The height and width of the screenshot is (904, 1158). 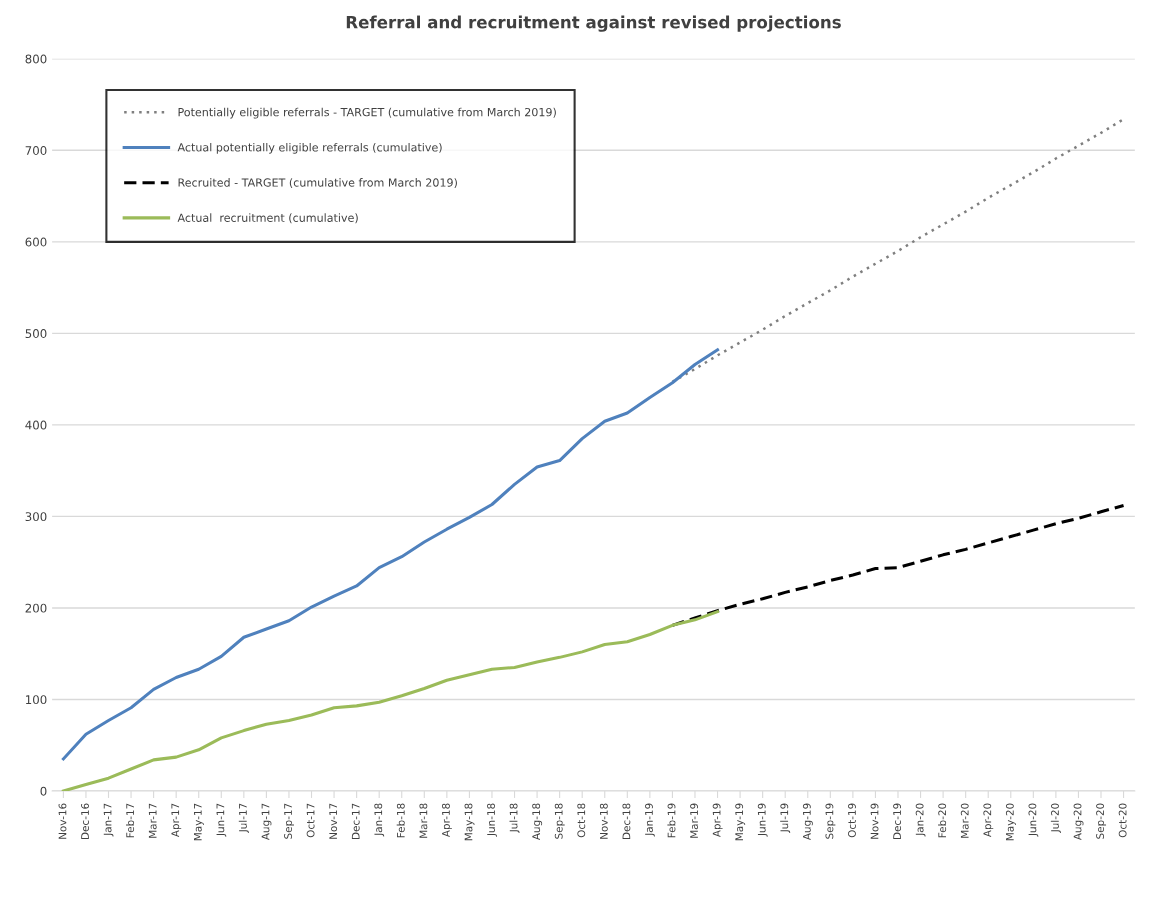 I want to click on x-tick-label: Jun-17, so click(x=221, y=820).